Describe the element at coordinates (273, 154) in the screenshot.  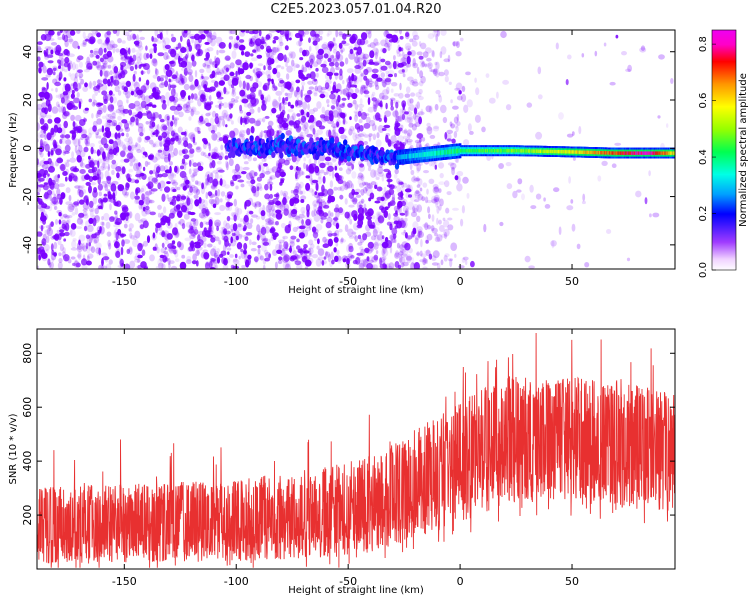
I see `ridge-cell` at that location.